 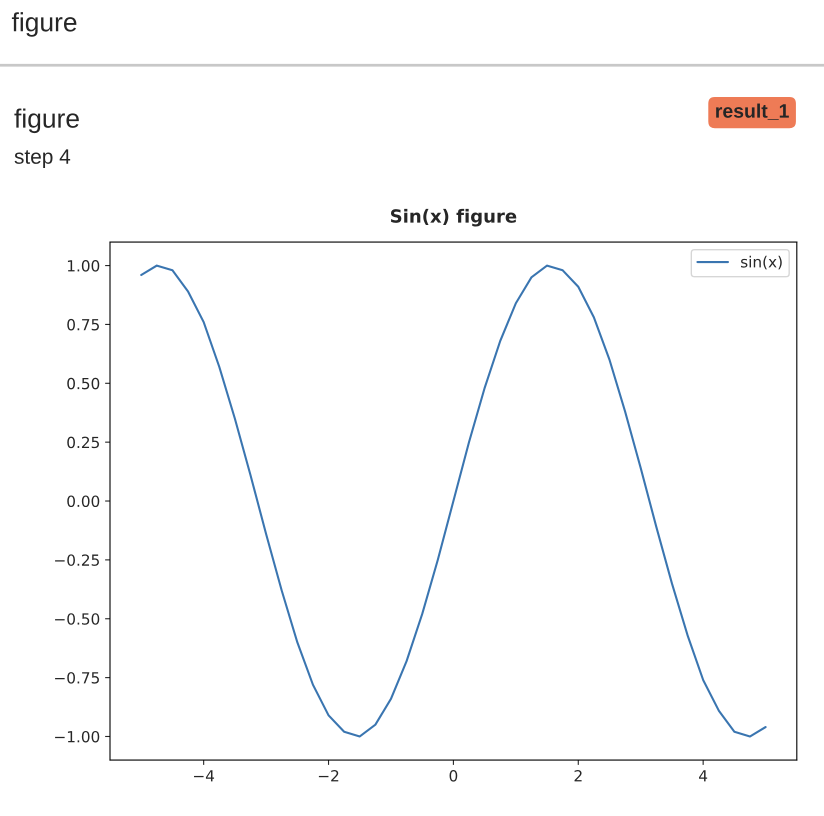 I want to click on x-tick-label: 4, so click(x=703, y=776).